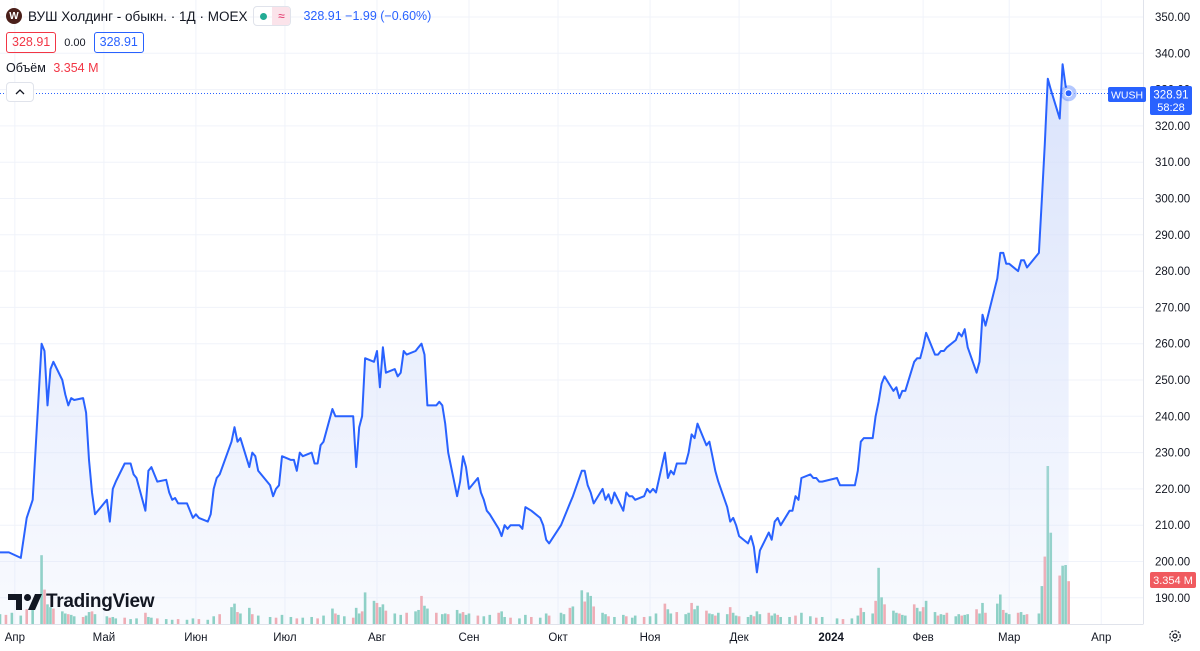 The height and width of the screenshot is (651, 1200). I want to click on delayed-data-icon: ≈, so click(281, 16).